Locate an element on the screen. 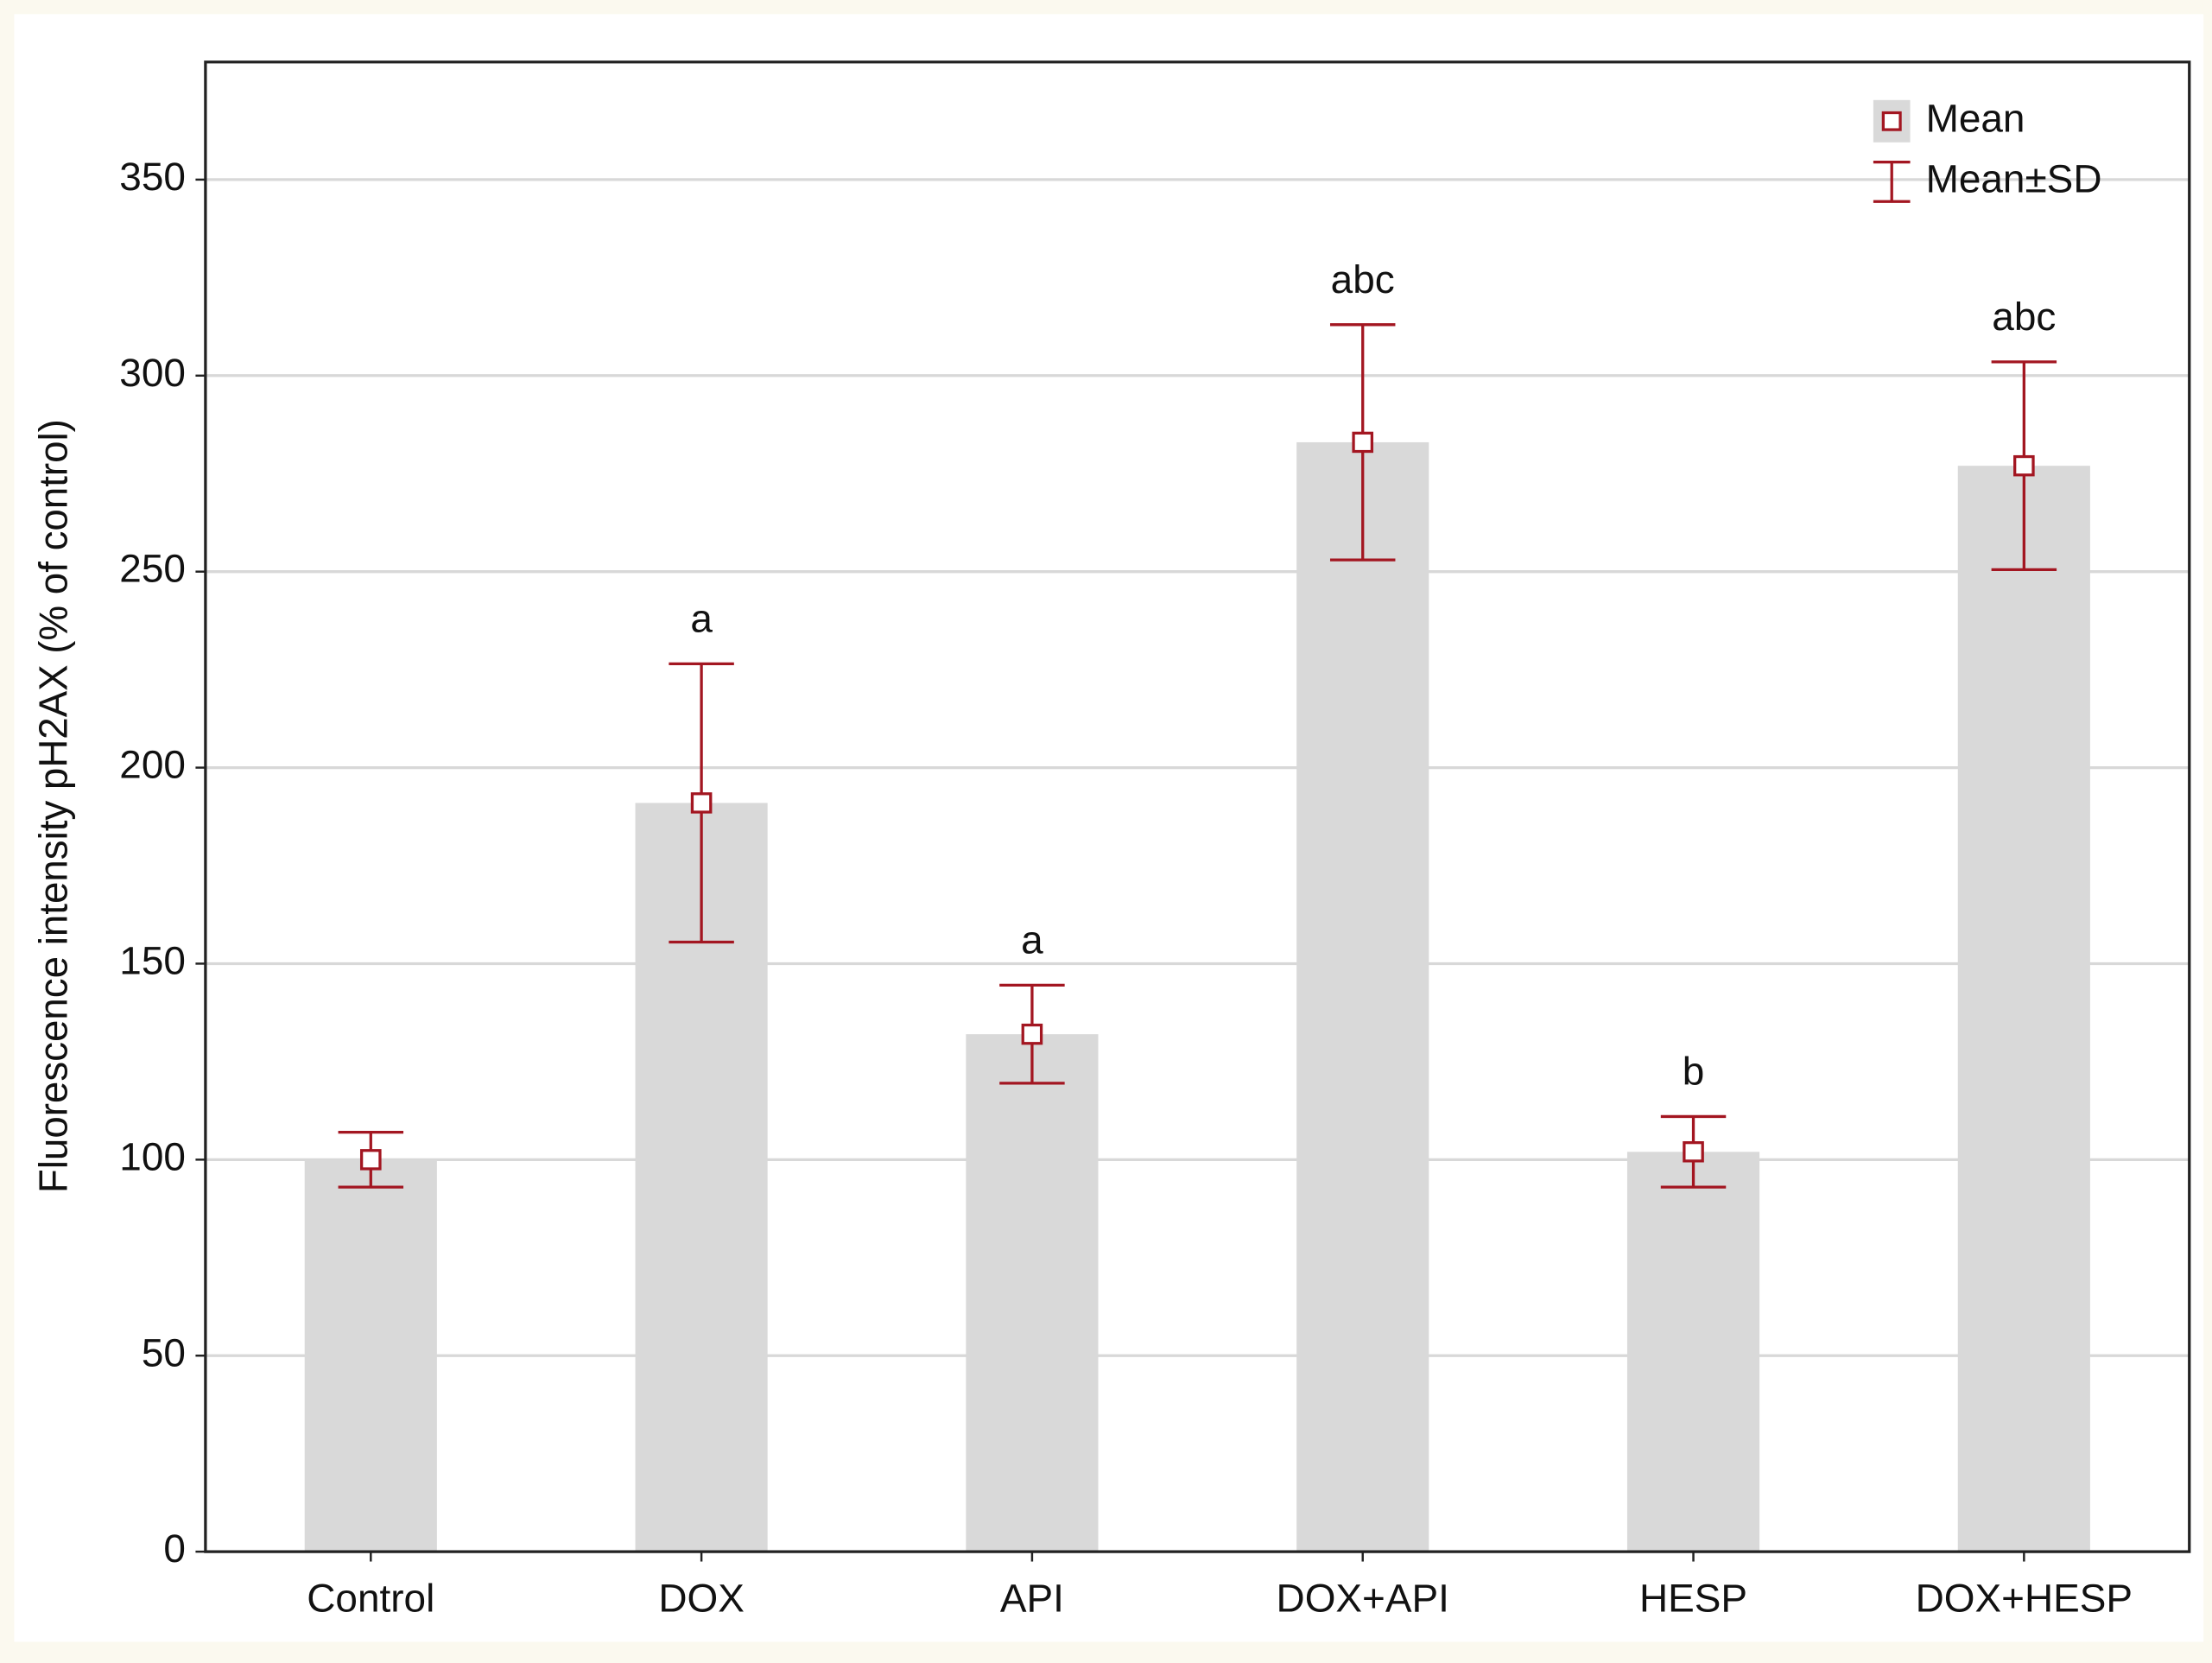 This screenshot has width=2212, height=1663. y-tick-label: 150 is located at coordinates (152, 961).